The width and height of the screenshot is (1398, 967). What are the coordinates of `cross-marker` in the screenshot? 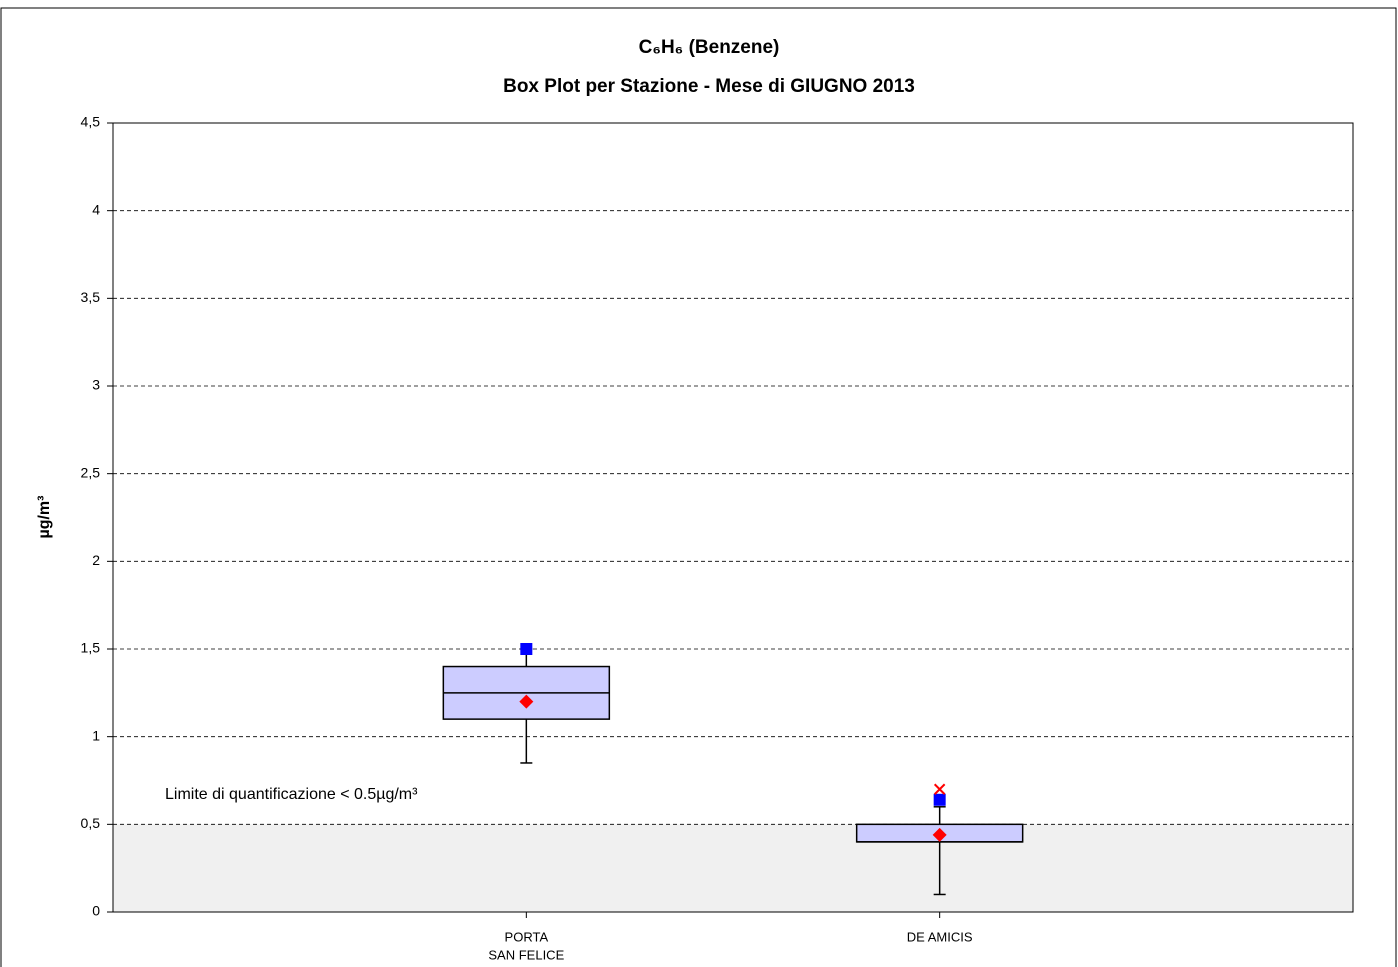 It's located at (939, 789).